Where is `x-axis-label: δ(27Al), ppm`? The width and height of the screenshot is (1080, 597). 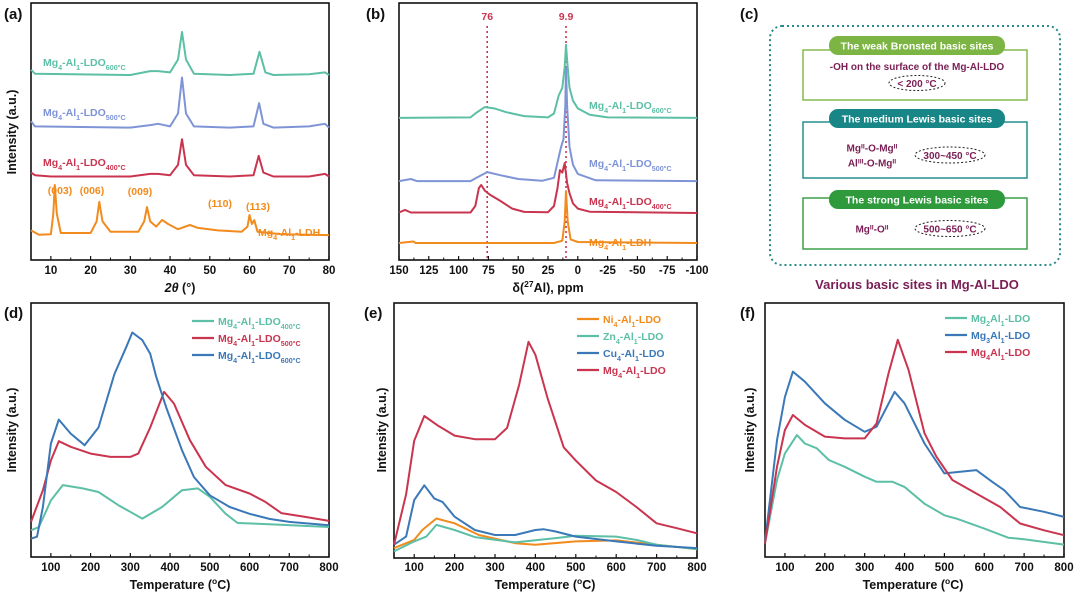
x-axis-label: δ(27Al), ppm is located at coordinates (547, 287).